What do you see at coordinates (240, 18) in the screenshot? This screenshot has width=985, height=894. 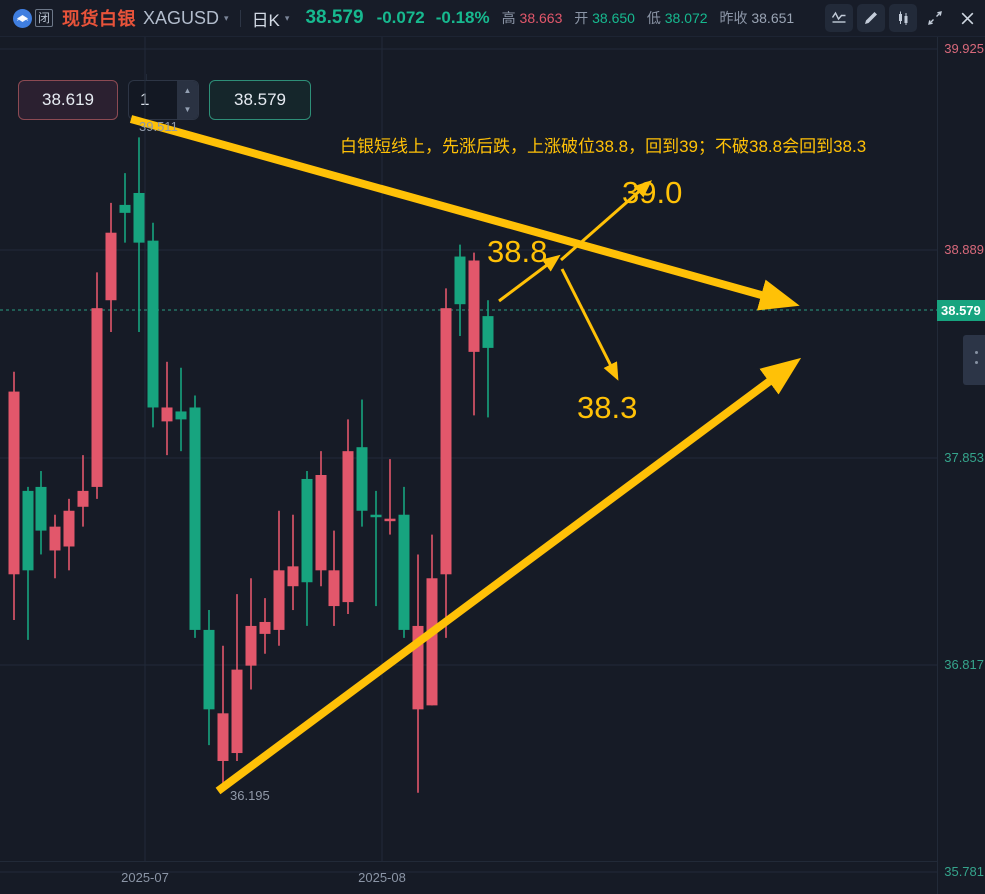 I see `header-divider` at bounding box center [240, 18].